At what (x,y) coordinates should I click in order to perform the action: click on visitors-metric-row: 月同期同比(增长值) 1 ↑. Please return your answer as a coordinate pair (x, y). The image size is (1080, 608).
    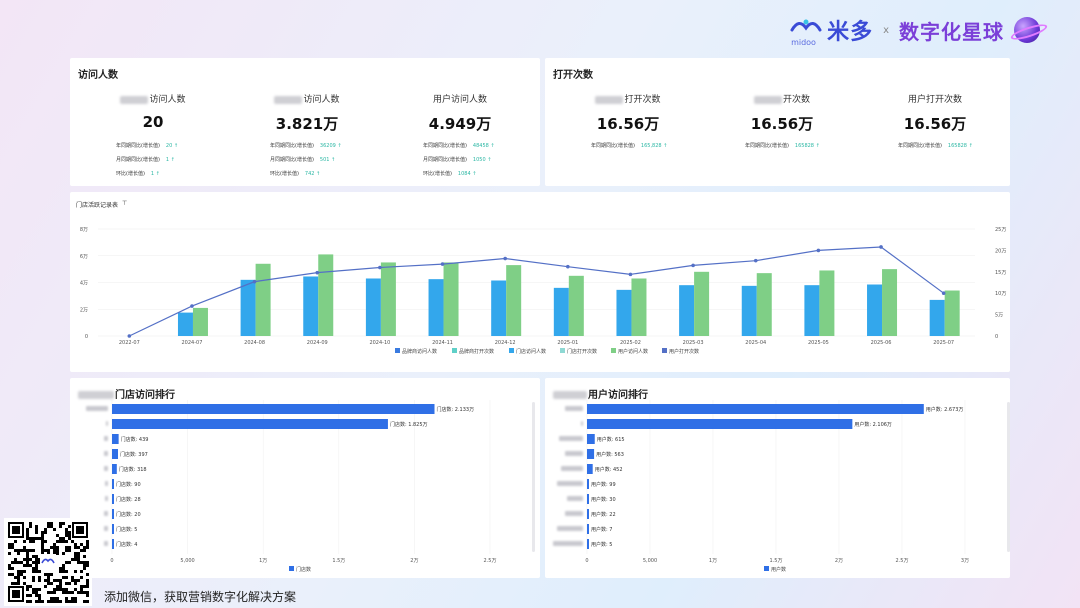
    Looking at the image, I should click on (145, 160).